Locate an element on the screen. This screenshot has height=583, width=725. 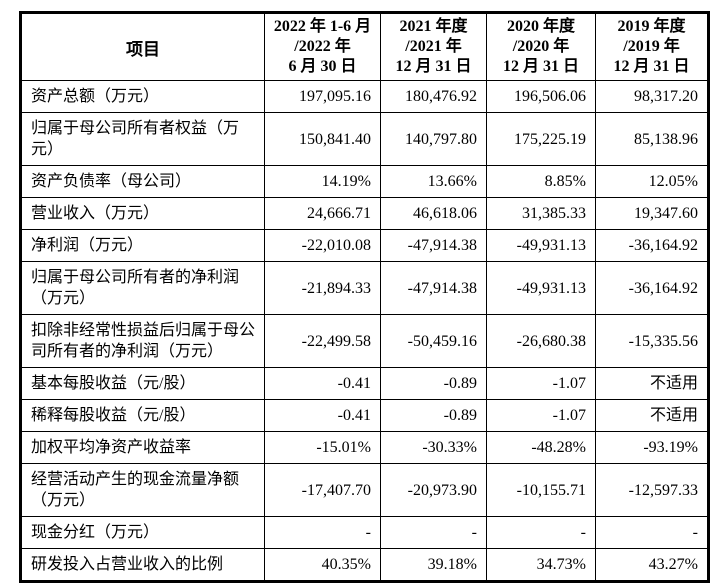
cell-value: 85,138.96 is located at coordinates (652, 139).